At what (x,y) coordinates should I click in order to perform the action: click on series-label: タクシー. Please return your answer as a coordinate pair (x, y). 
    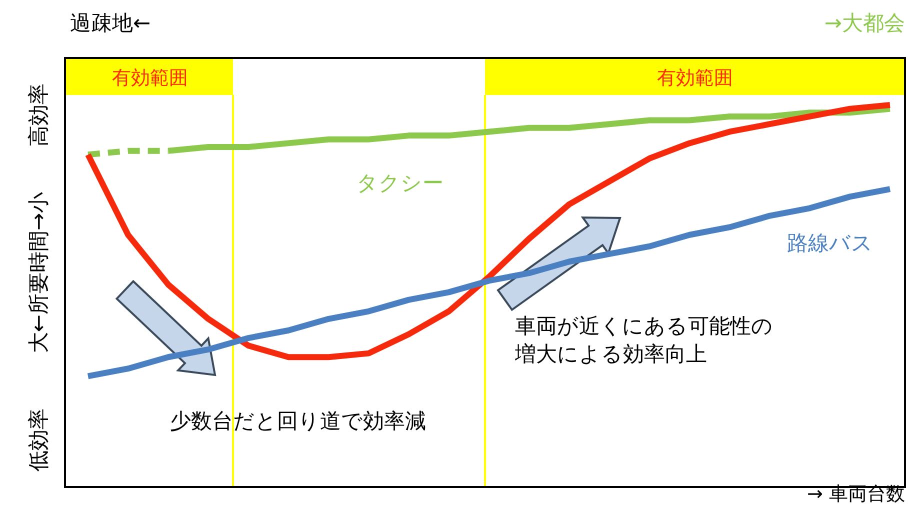
    Looking at the image, I should click on (400, 183).